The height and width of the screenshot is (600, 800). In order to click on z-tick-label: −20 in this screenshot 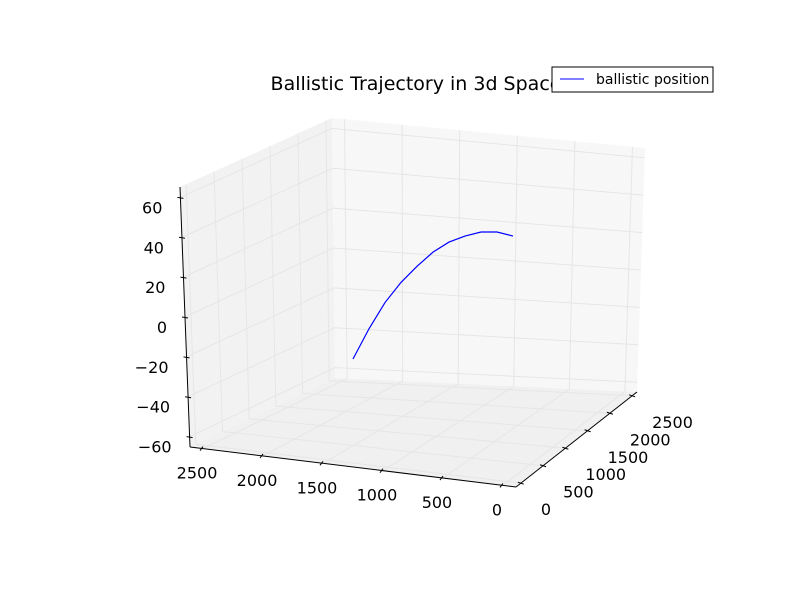, I will do `click(152, 367)`.